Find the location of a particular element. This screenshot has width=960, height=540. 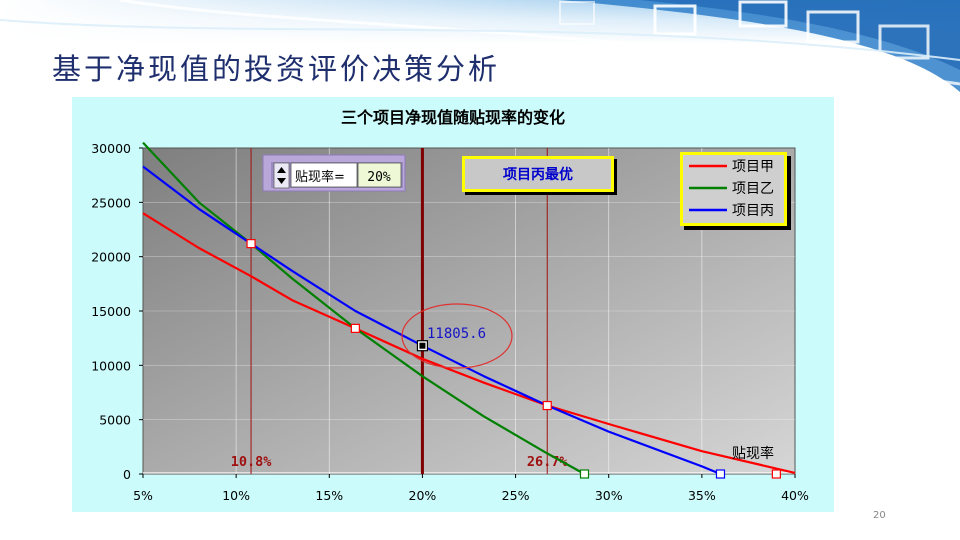

spinner-down-icon is located at coordinates (281, 181).